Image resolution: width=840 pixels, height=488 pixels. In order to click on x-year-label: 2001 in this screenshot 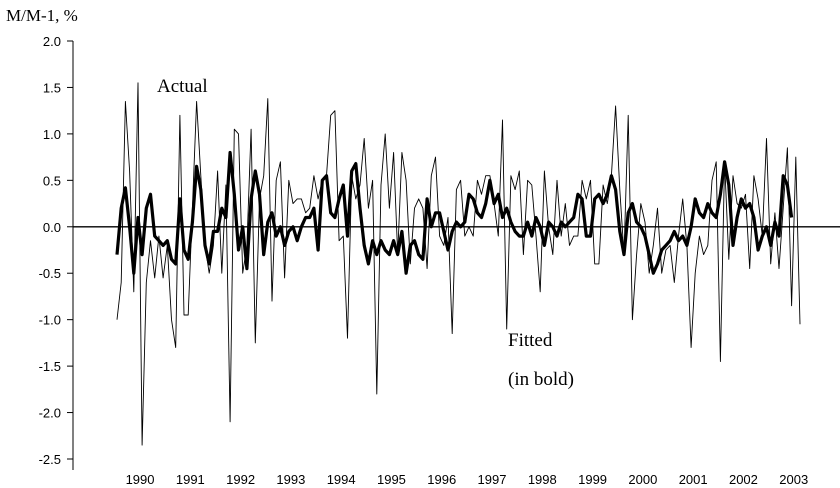, I will do `click(693, 479)`.